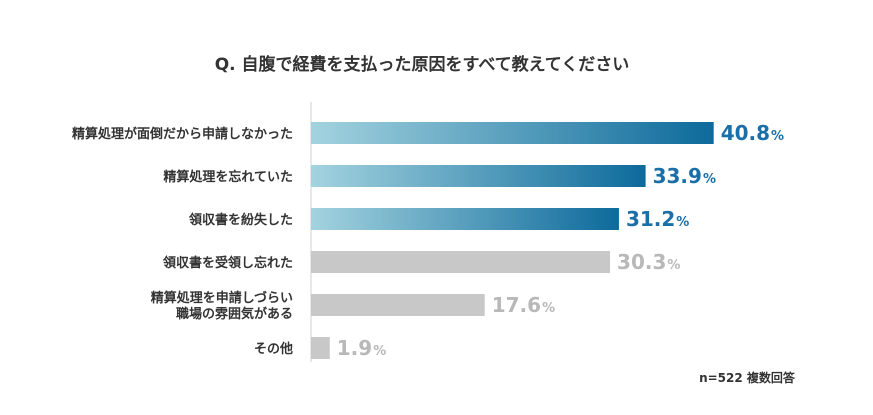 Image resolution: width=873 pixels, height=415 pixels. I want to click on value-label-2: 31.2%, so click(657, 219).